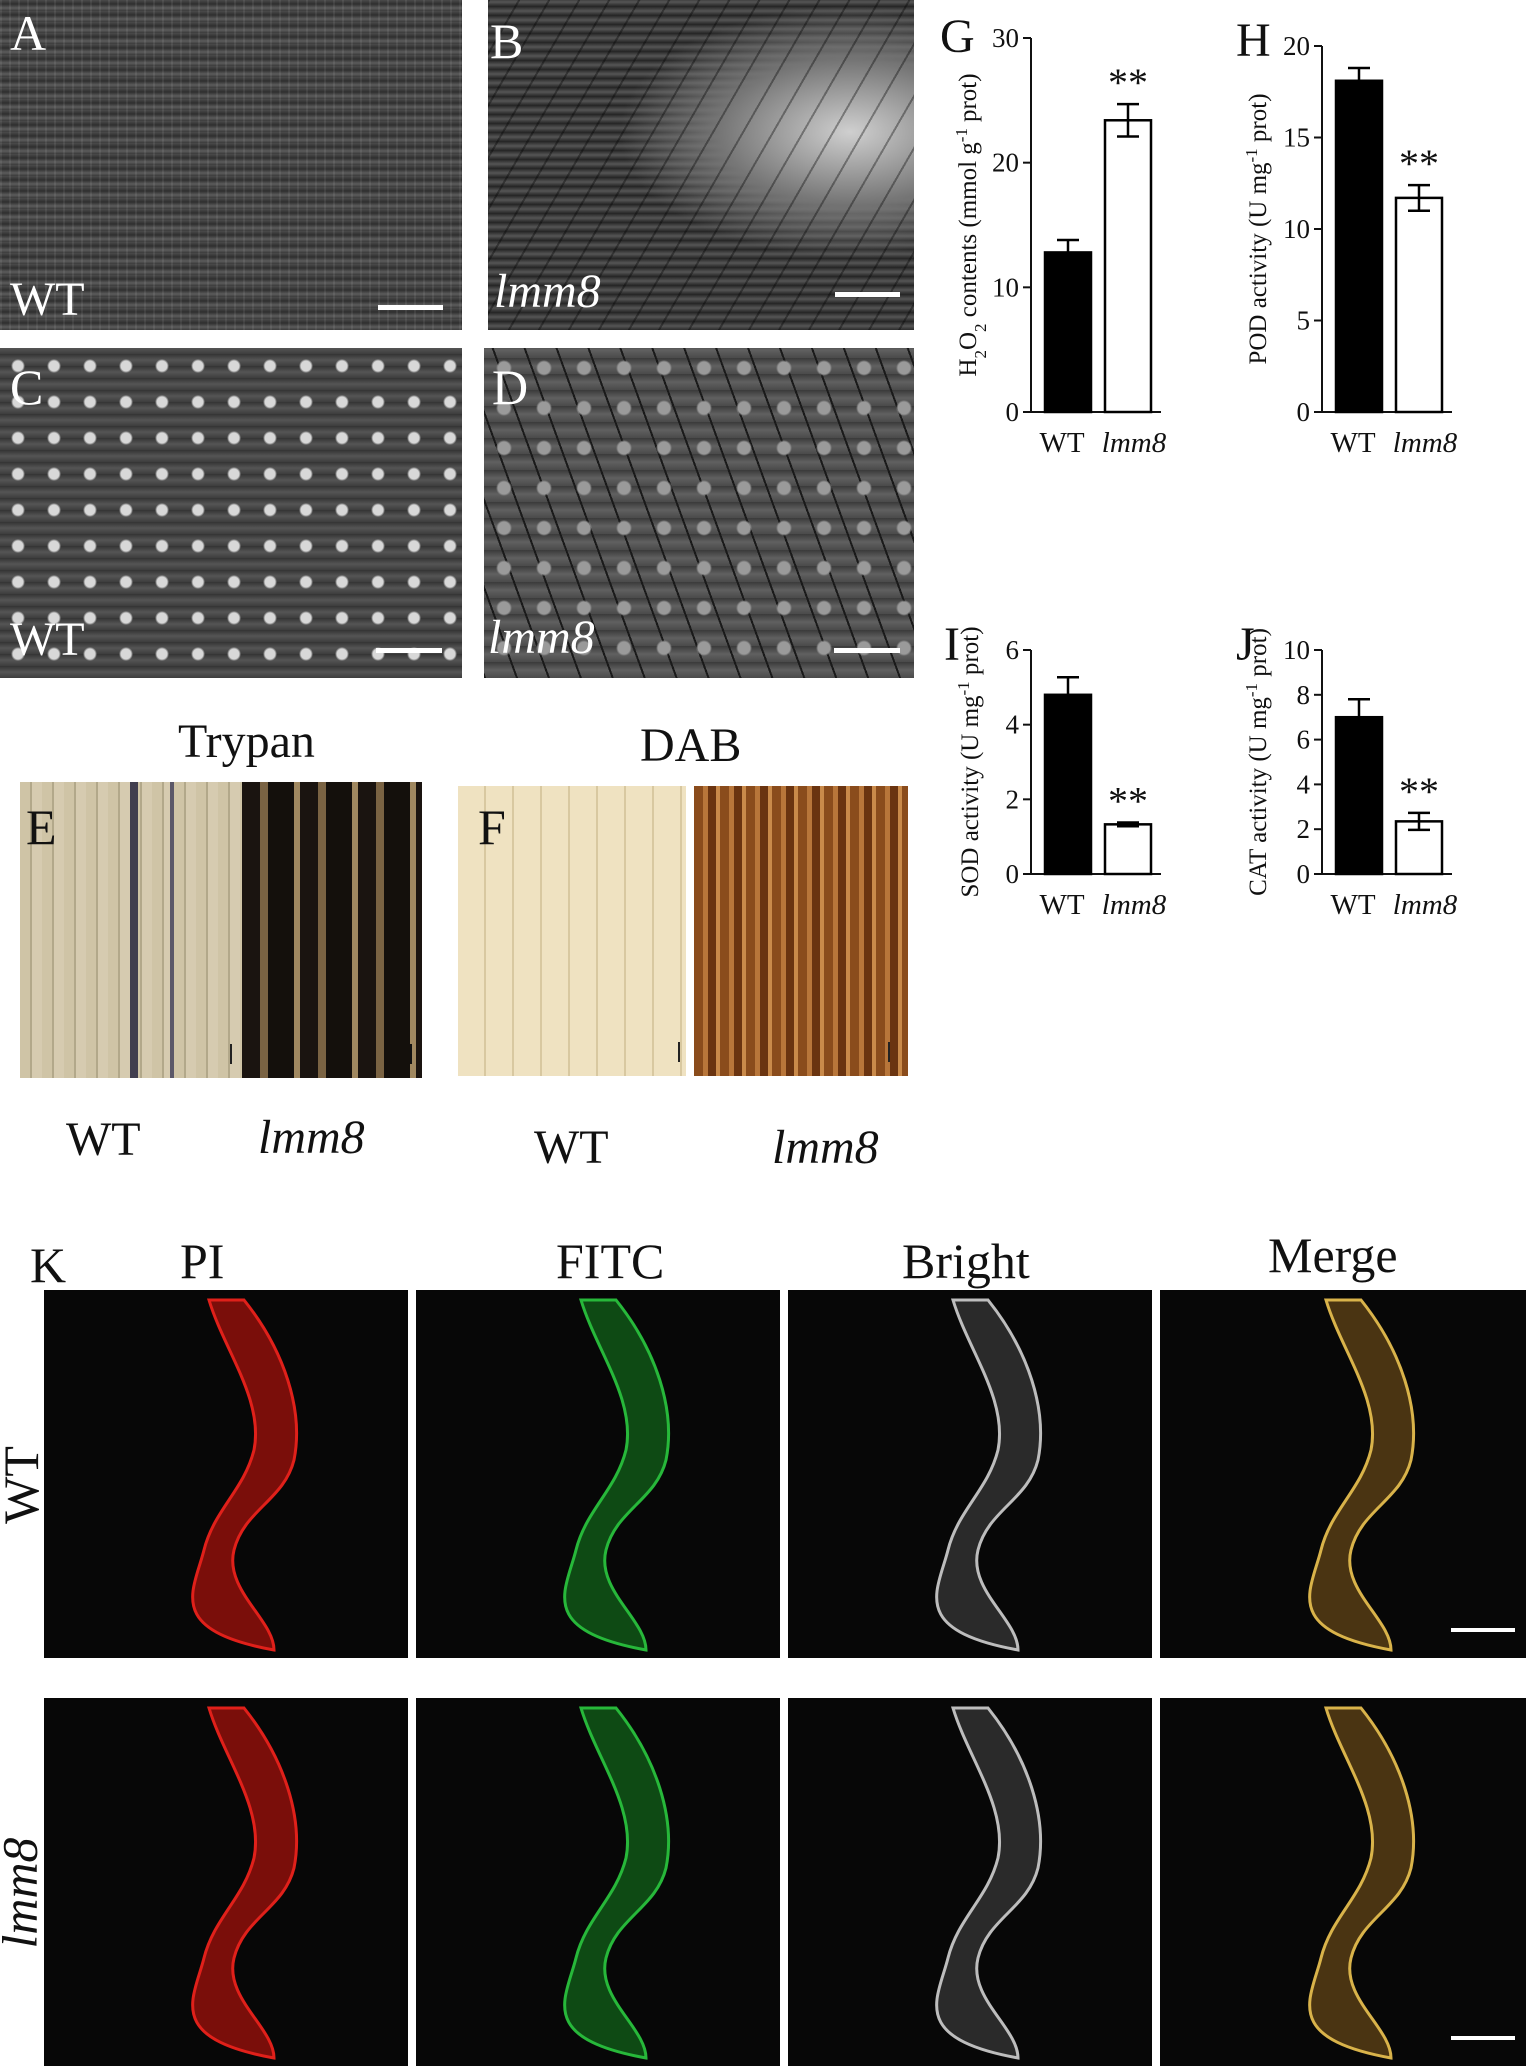 This screenshot has width=1526, height=2066. I want to click on panel-letter: A, so click(28, 33).